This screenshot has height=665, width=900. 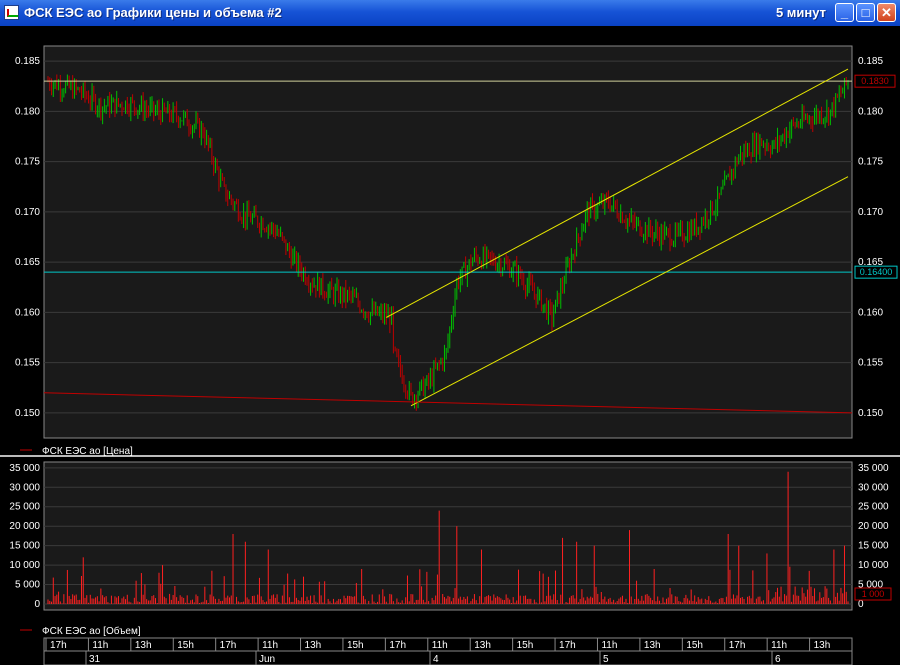 I want to click on price-y-tick-left: 0.155, so click(x=27, y=363).